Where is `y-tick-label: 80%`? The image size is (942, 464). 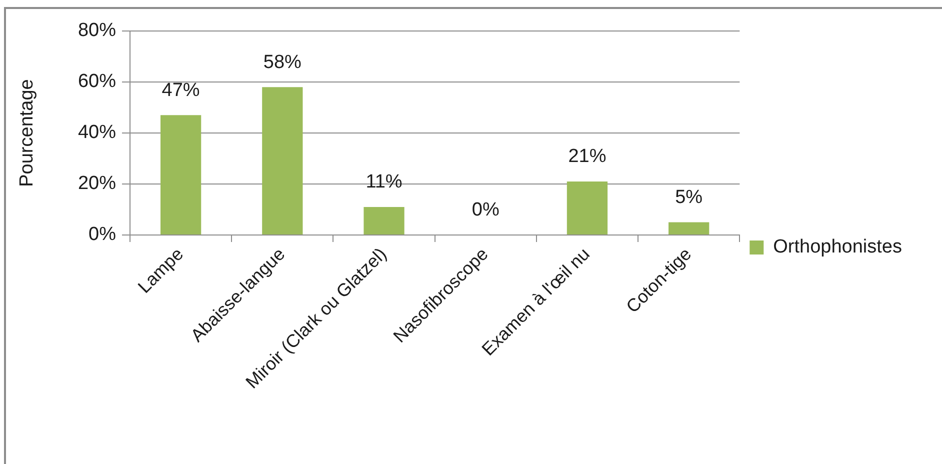 y-tick-label: 80% is located at coordinates (97, 31).